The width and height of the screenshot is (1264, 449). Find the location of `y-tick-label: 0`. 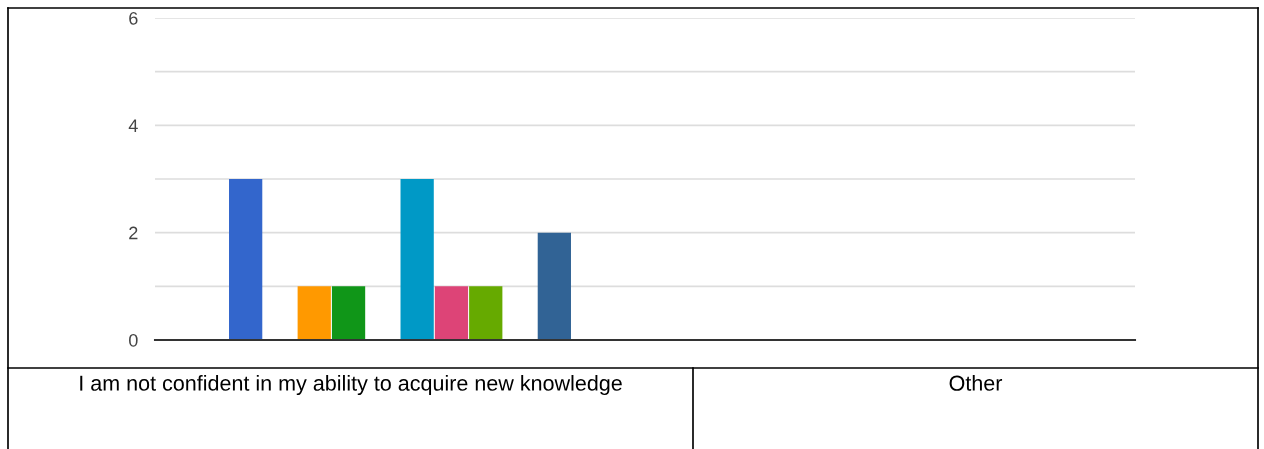

y-tick-label: 0 is located at coordinates (133, 340).